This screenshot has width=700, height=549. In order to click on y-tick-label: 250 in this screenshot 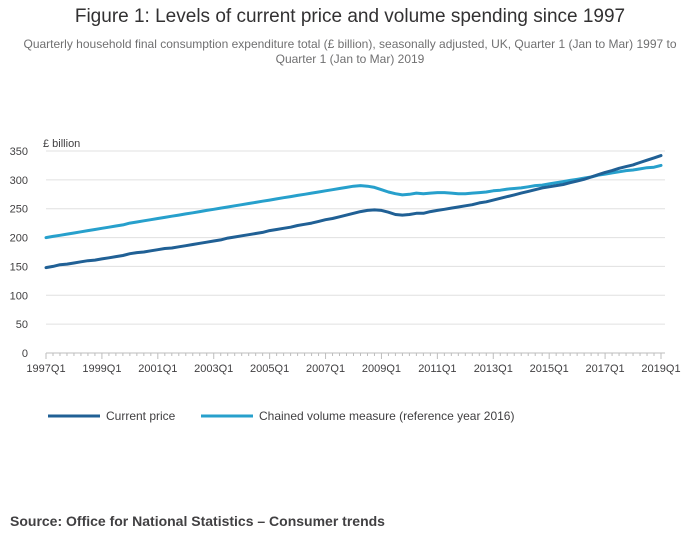, I will do `click(19, 210)`.